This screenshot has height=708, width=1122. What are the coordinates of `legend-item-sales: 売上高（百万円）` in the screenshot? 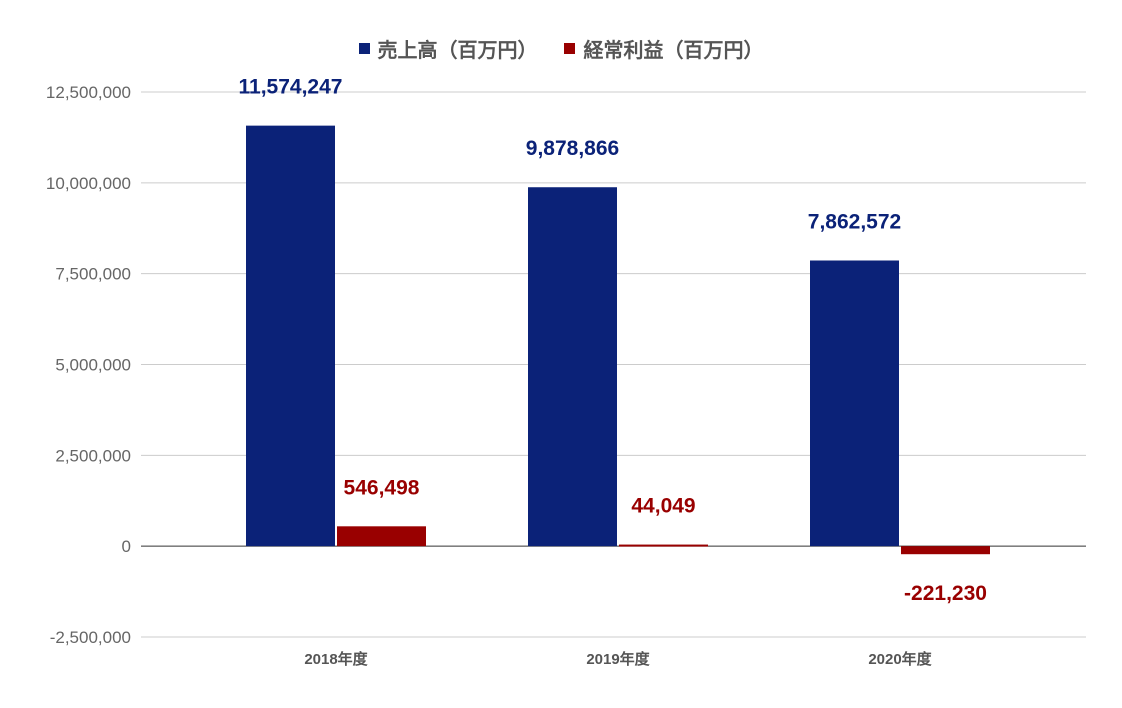 It's located at (448, 48).